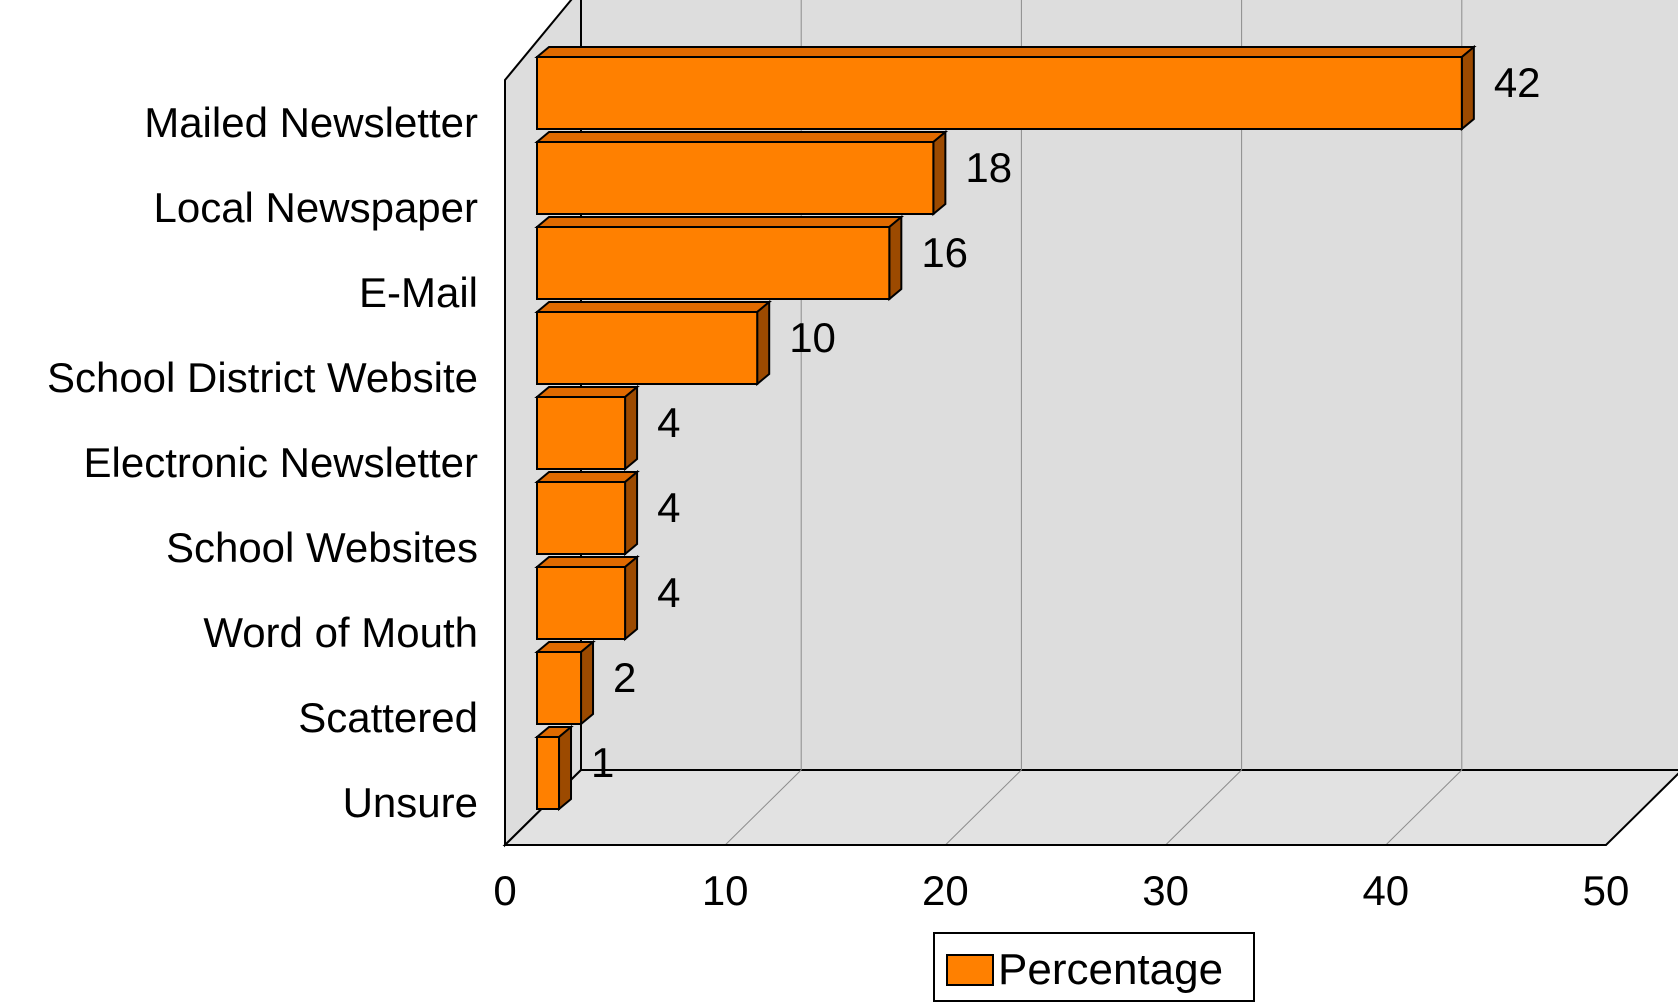  I want to click on data-label: 16, so click(944, 252).